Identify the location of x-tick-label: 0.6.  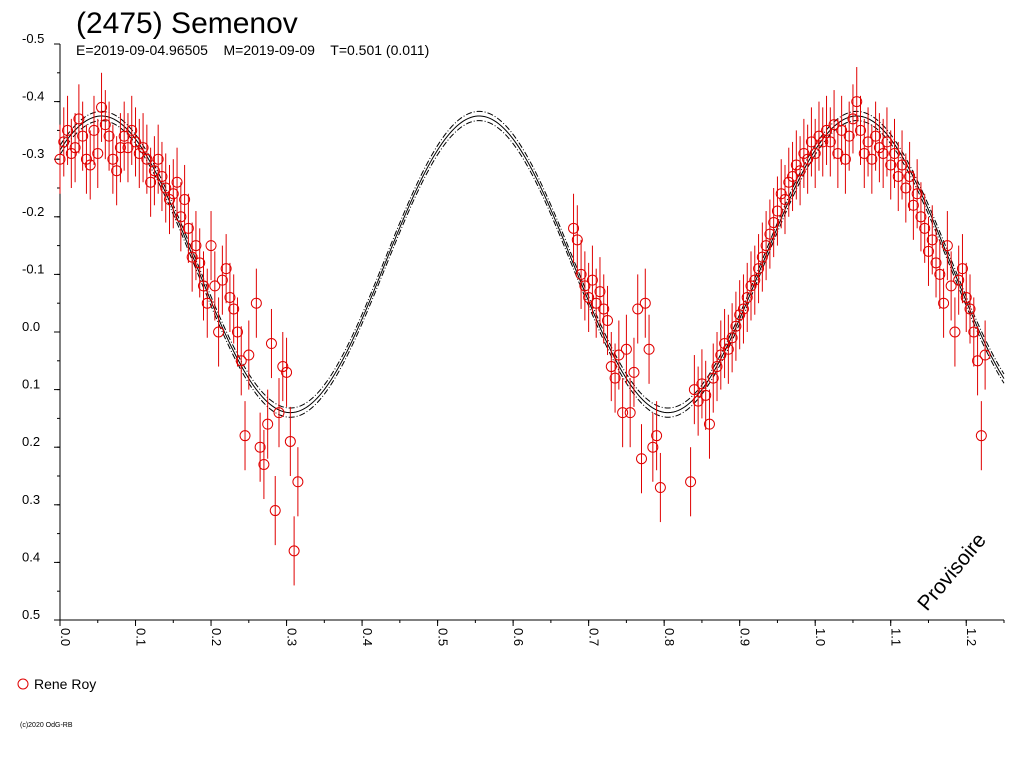
(518, 637).